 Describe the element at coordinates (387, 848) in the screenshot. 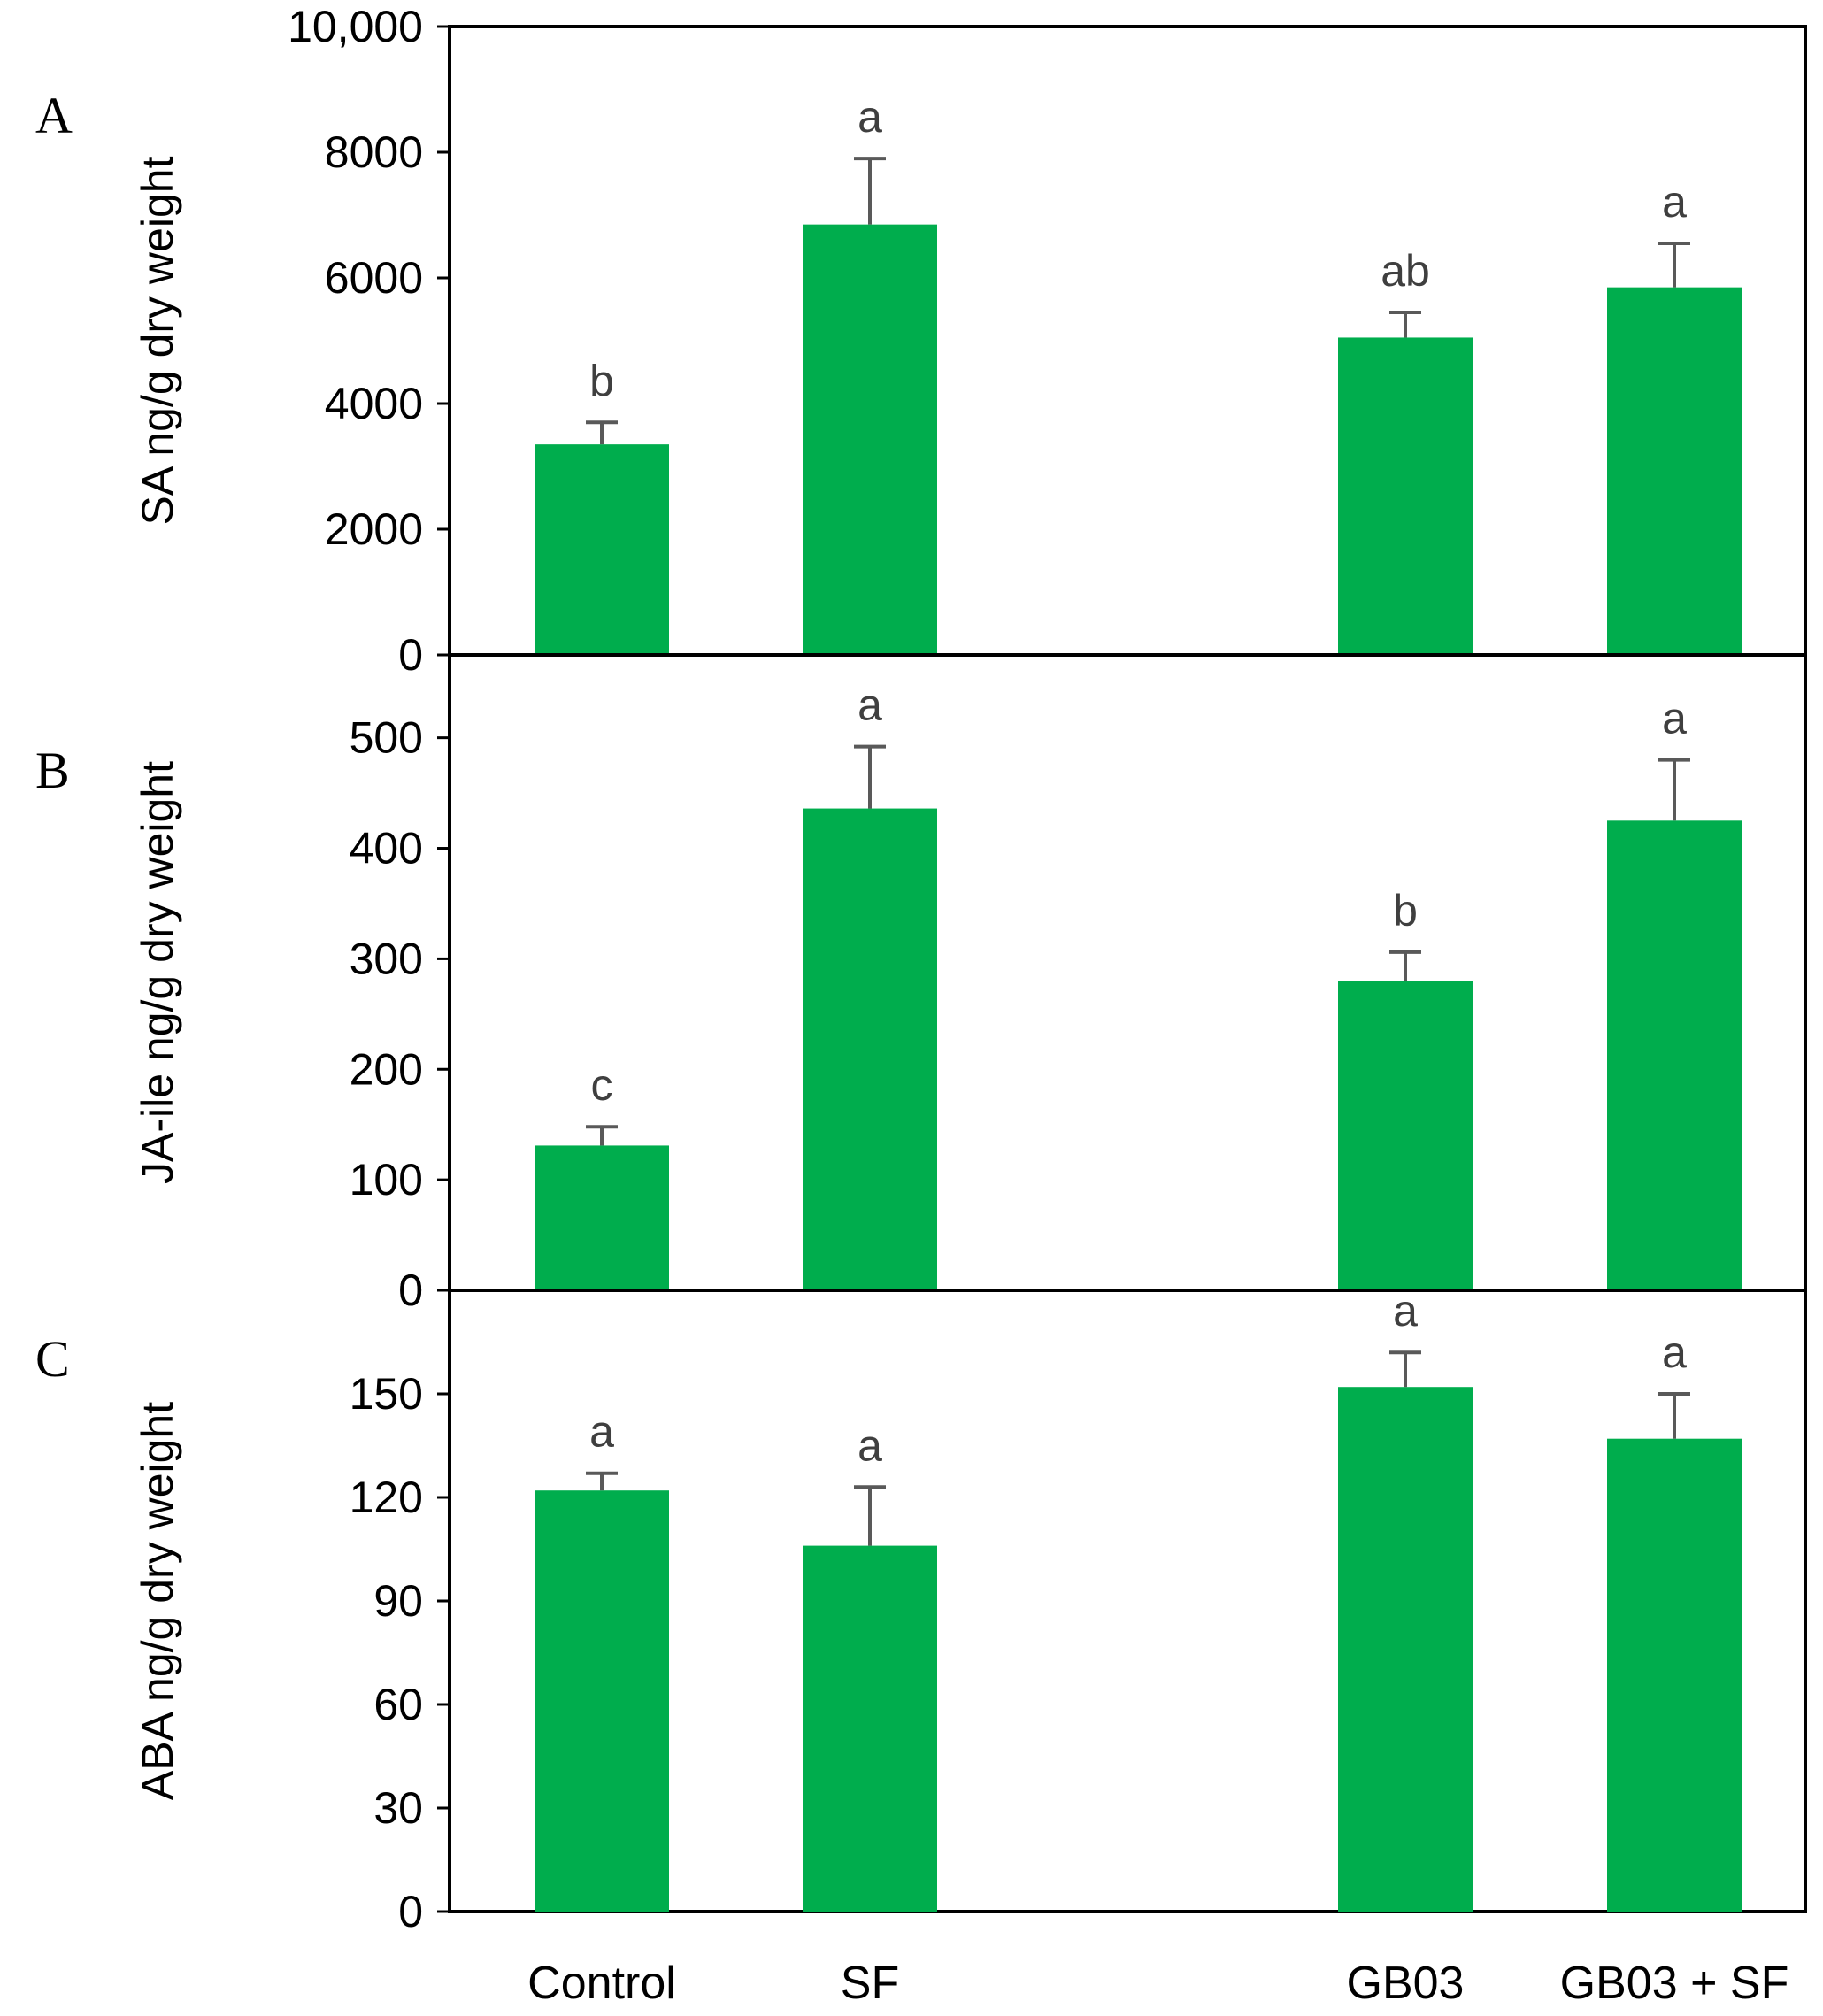

I see `y-tick-label: 400` at that location.